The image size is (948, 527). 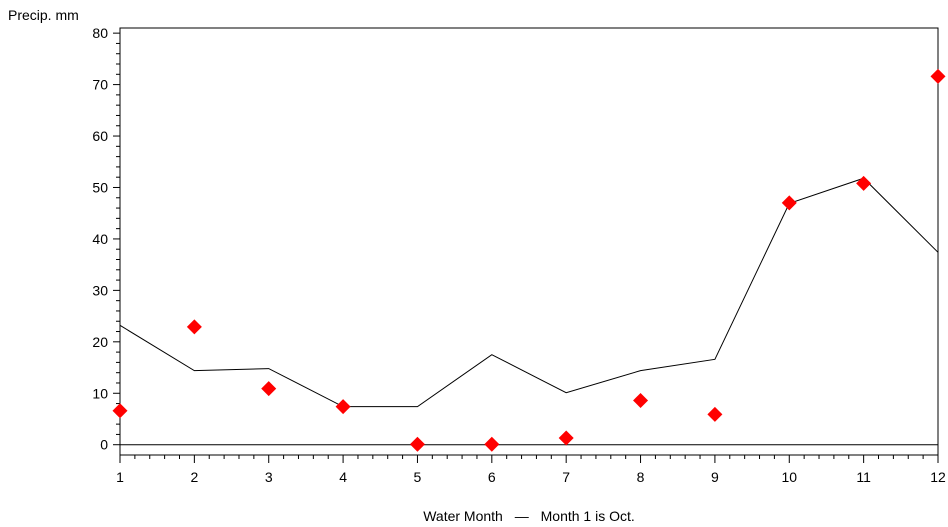 What do you see at coordinates (100, 239) in the screenshot?
I see `y-tick-label: 40` at bounding box center [100, 239].